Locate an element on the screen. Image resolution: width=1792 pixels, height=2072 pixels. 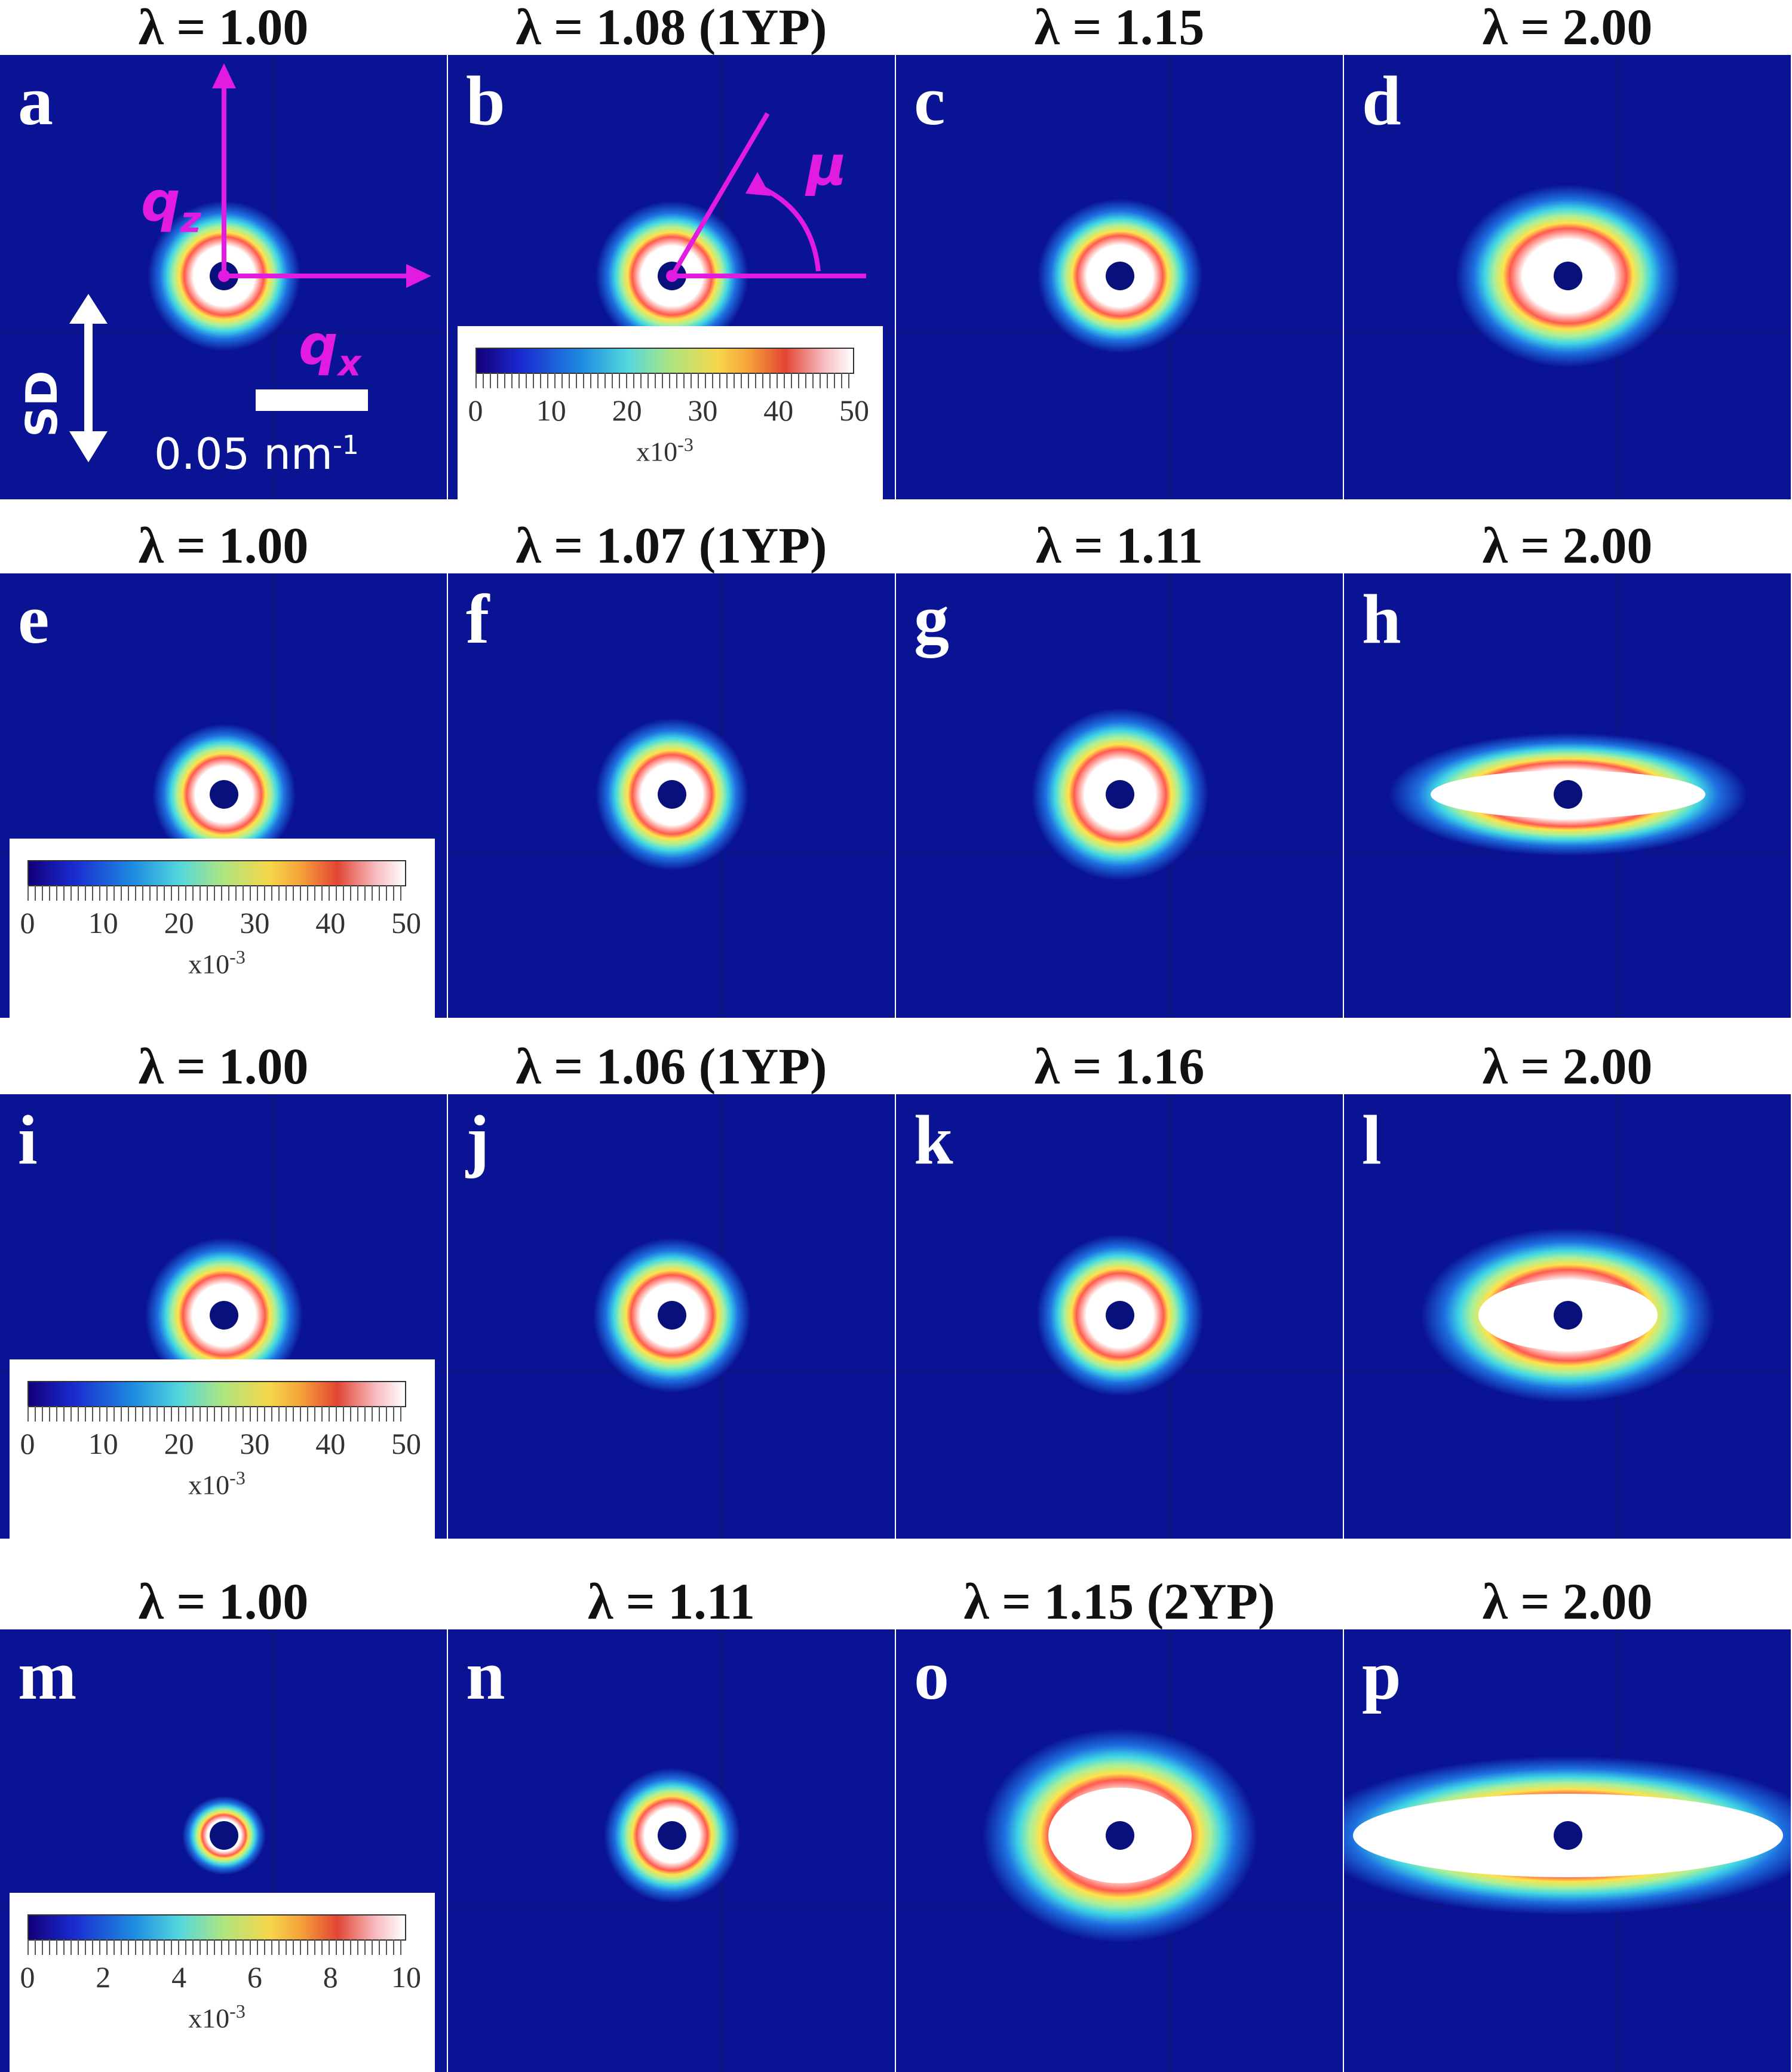
panel-letter-o: o is located at coordinates (931, 1675).